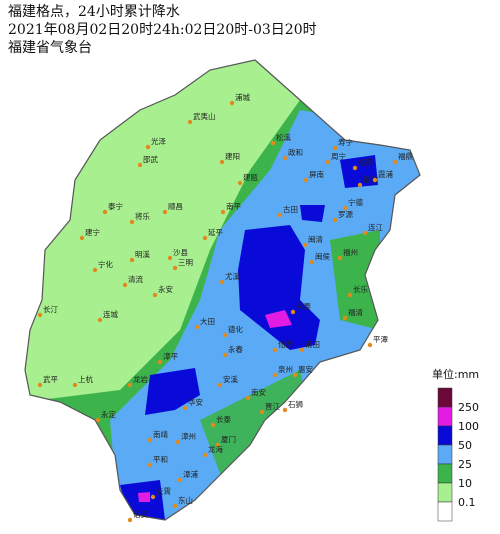 The width and height of the screenshot is (500, 534). What do you see at coordinates (135, 279) in the screenshot?
I see `city-label: 清流` at bounding box center [135, 279].